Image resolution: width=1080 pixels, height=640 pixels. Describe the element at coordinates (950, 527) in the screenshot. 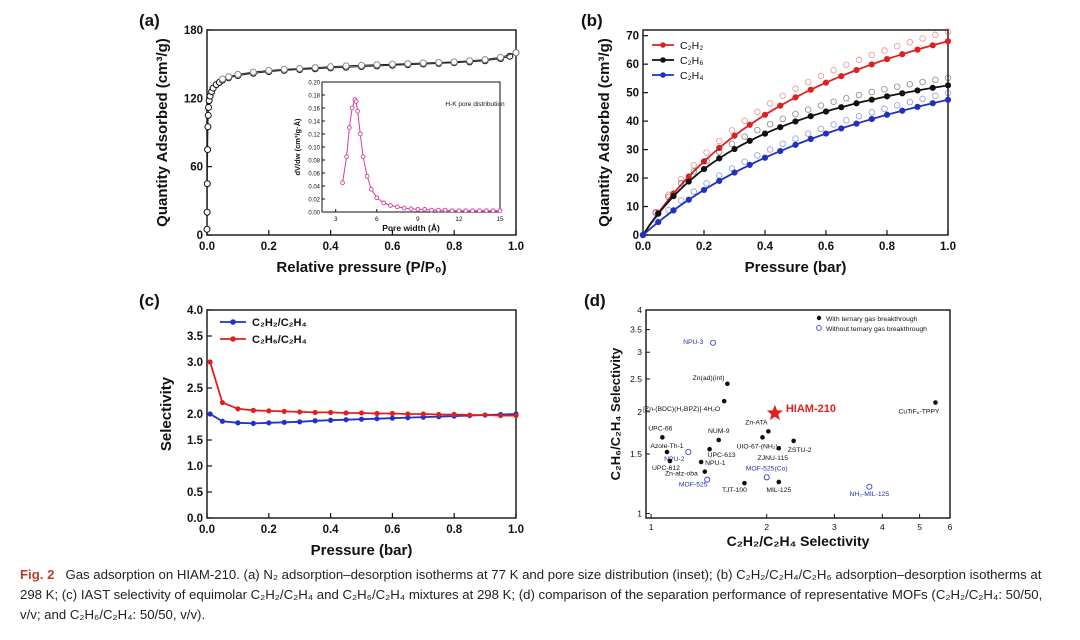

I see `x-tick-label: 6` at that location.